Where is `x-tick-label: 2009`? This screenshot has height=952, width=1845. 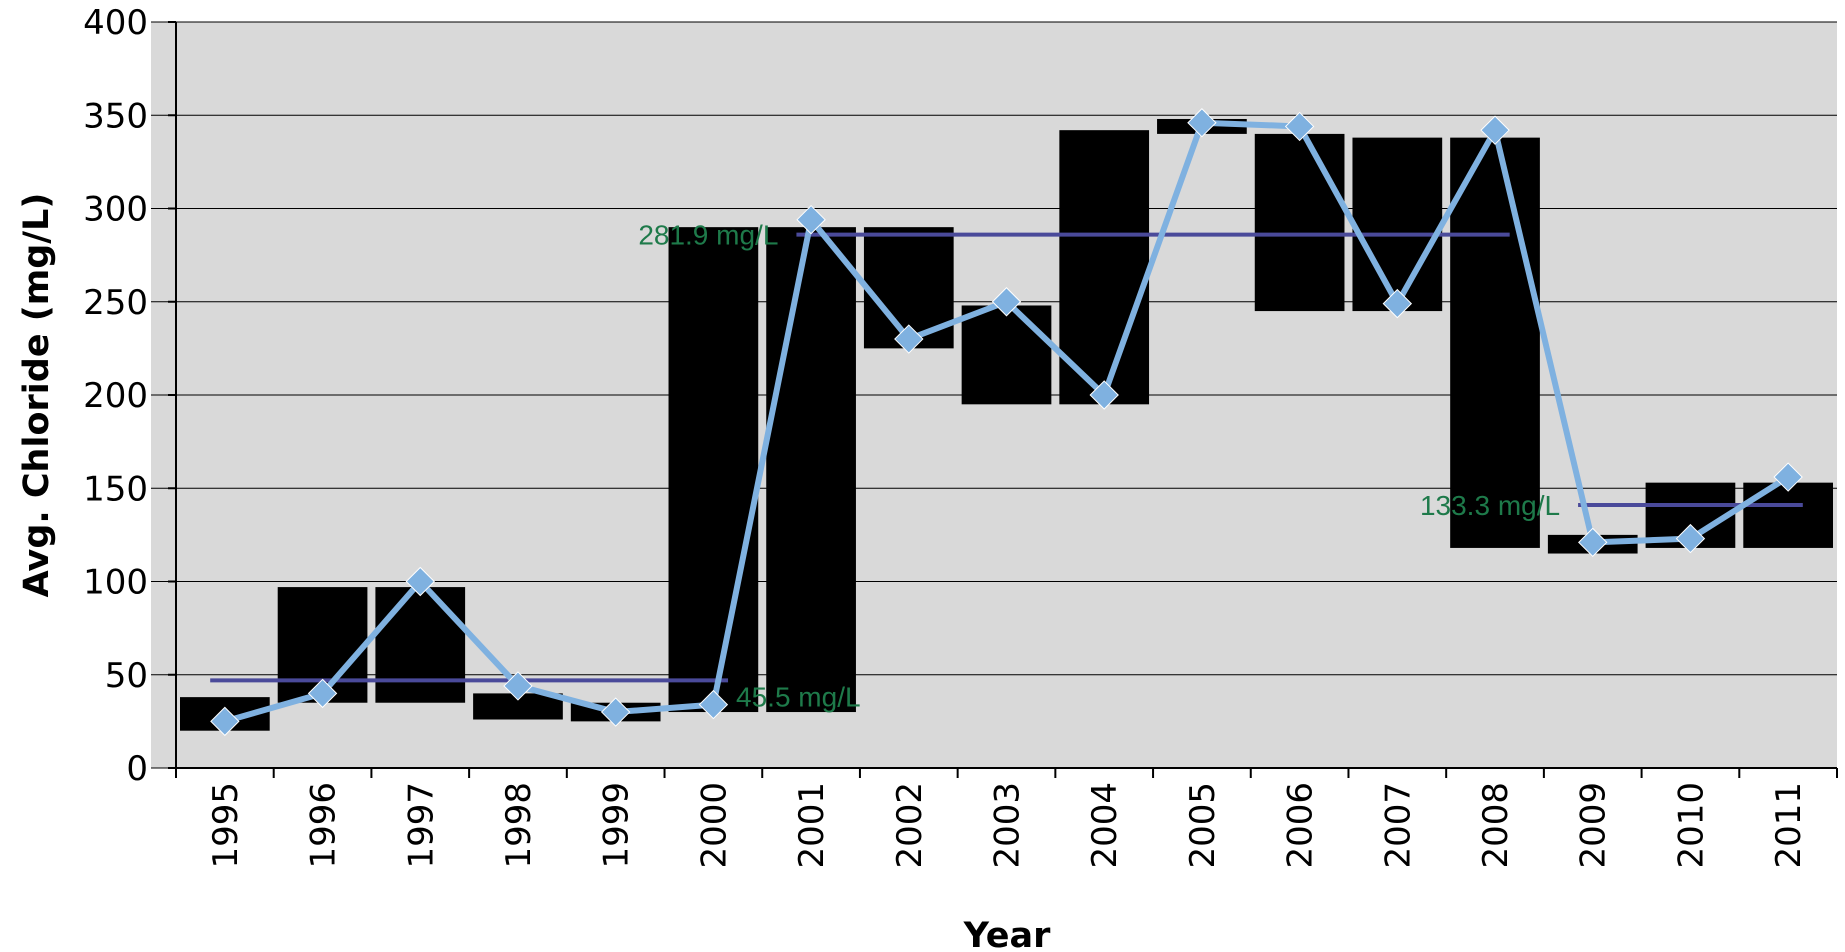 x-tick-label: 2009 is located at coordinates (1594, 825).